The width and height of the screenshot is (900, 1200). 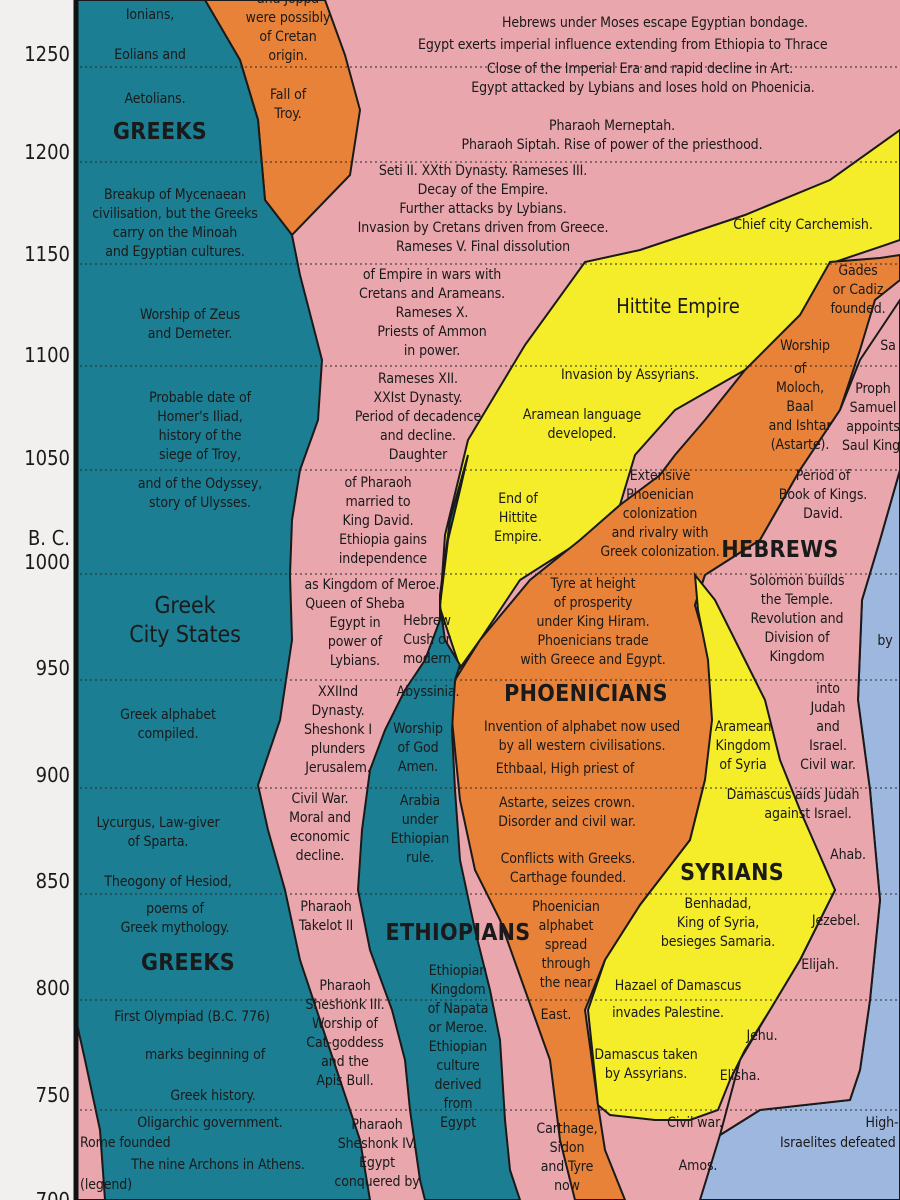 I want to click on greeks-title-top: GREEKS, so click(x=160, y=132).